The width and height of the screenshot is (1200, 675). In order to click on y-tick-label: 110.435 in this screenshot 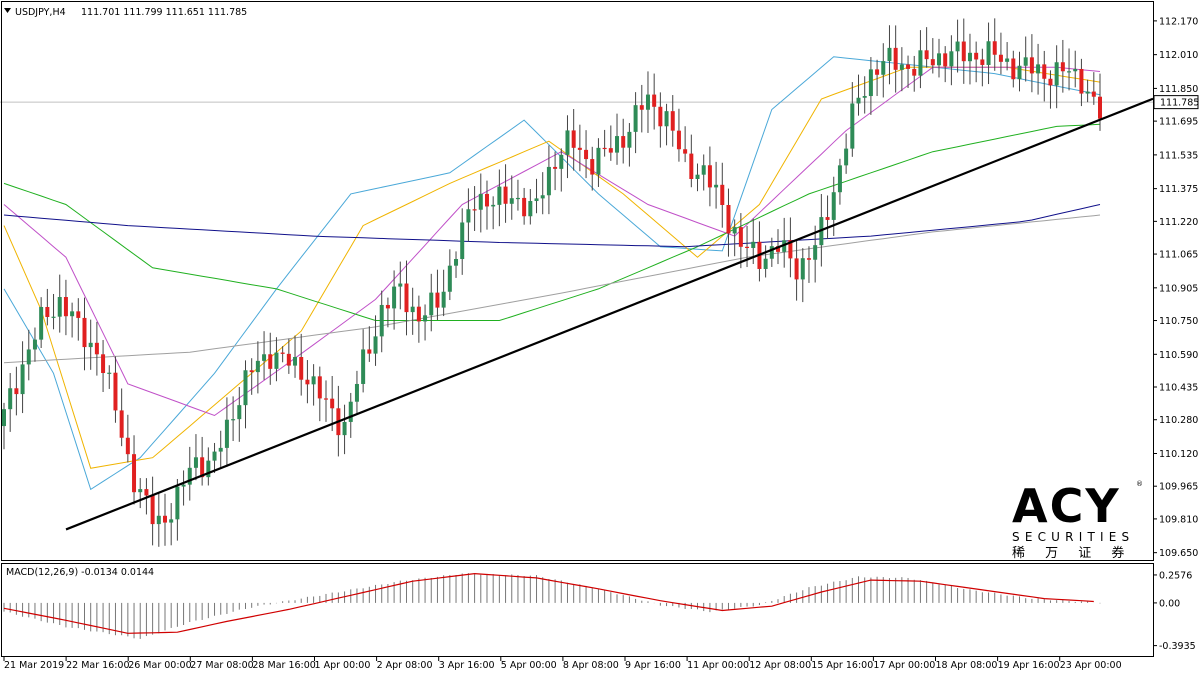, I will do `click(1178, 388)`.